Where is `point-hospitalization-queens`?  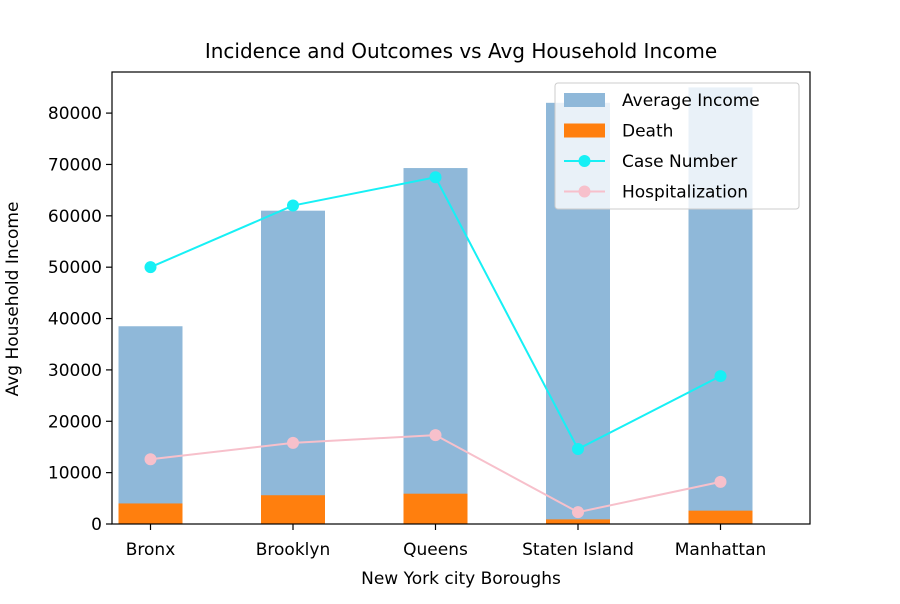 point-hospitalization-queens is located at coordinates (435, 435).